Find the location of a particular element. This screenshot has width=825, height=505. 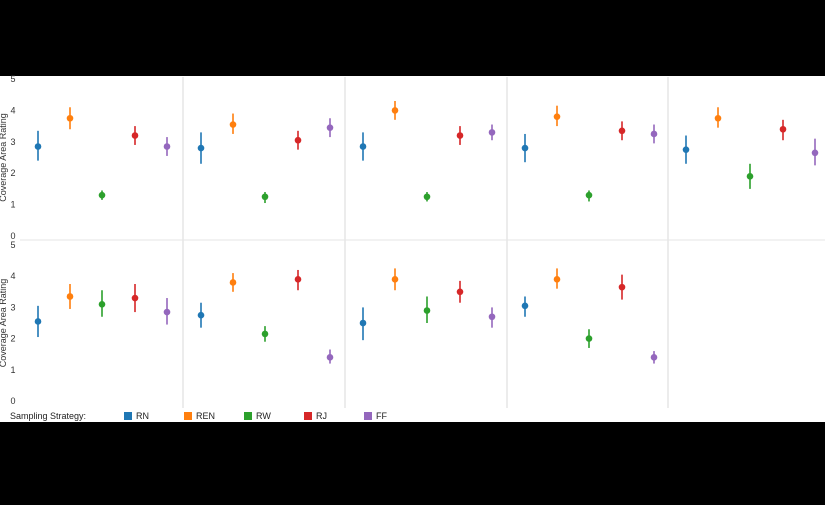

panel-r0-c1 is located at coordinates (265, 158).